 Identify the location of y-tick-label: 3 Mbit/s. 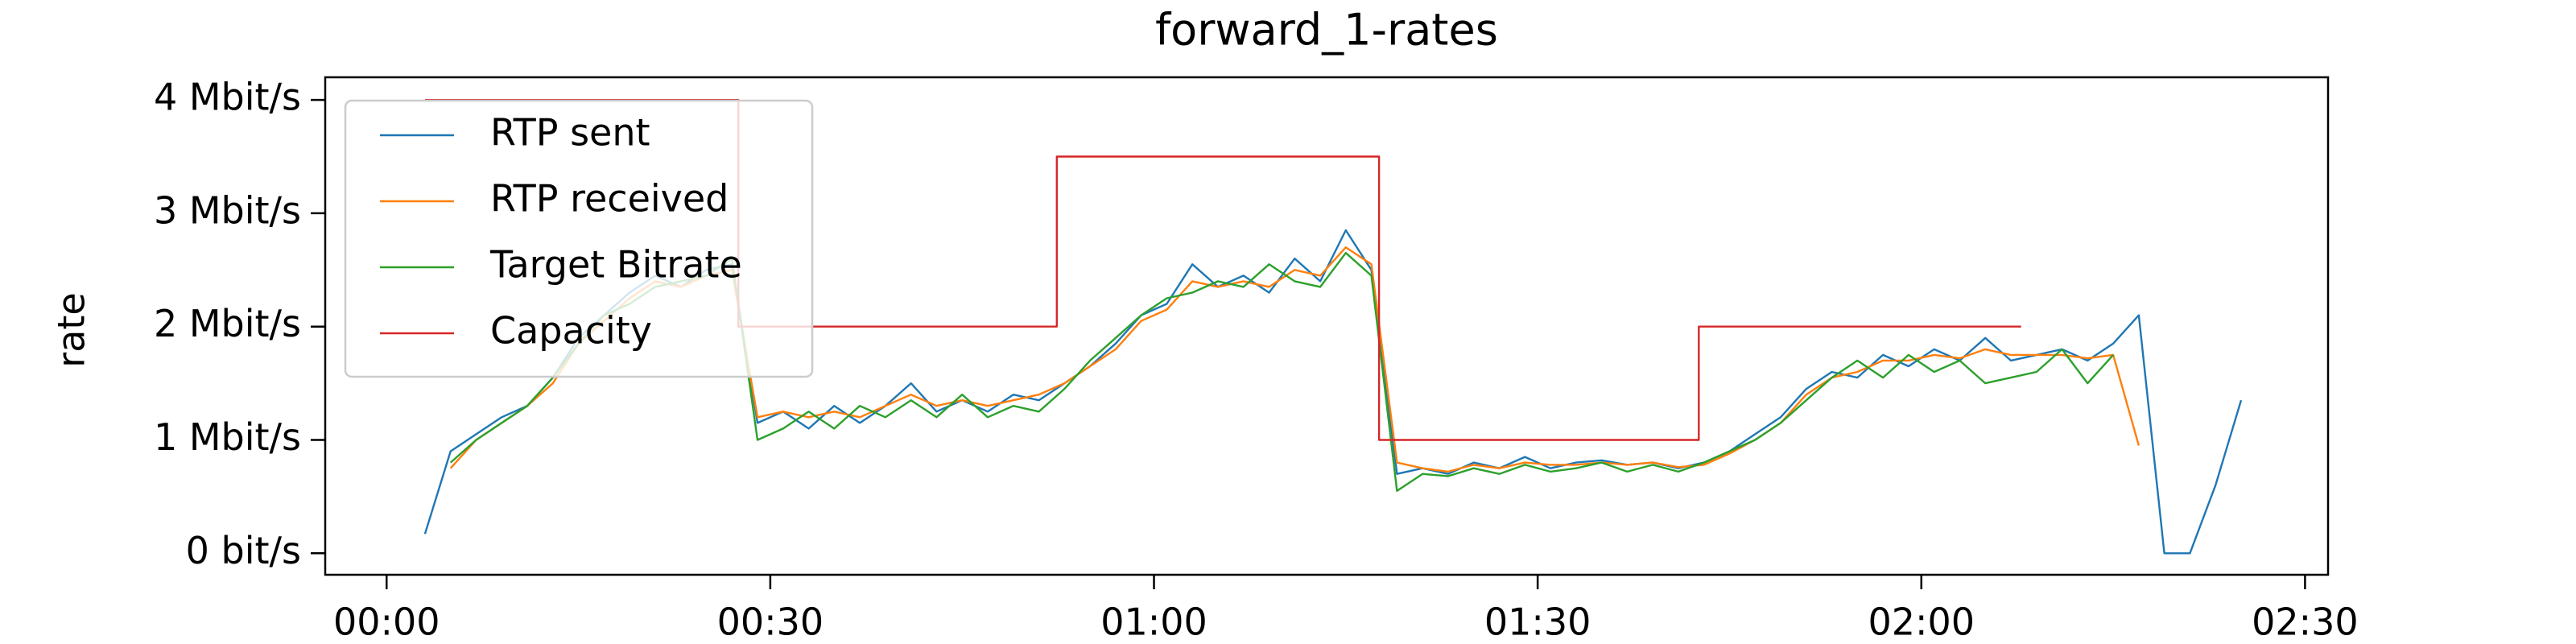
(227, 210).